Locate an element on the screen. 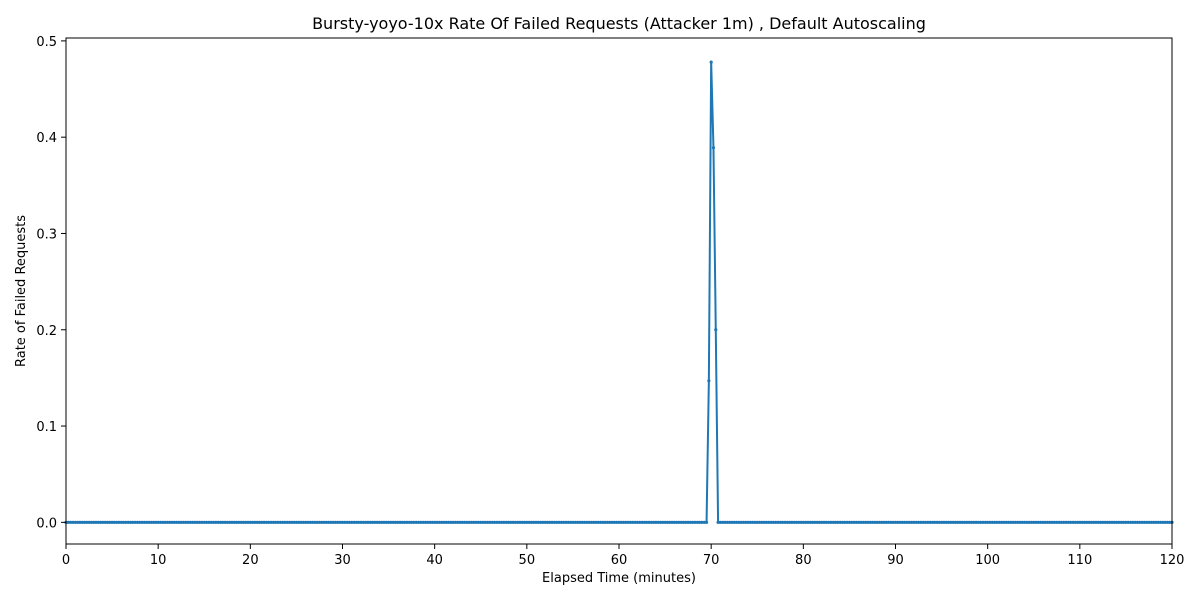 This screenshot has width=1200, height=600. x-tick-label: 20 is located at coordinates (250, 560).